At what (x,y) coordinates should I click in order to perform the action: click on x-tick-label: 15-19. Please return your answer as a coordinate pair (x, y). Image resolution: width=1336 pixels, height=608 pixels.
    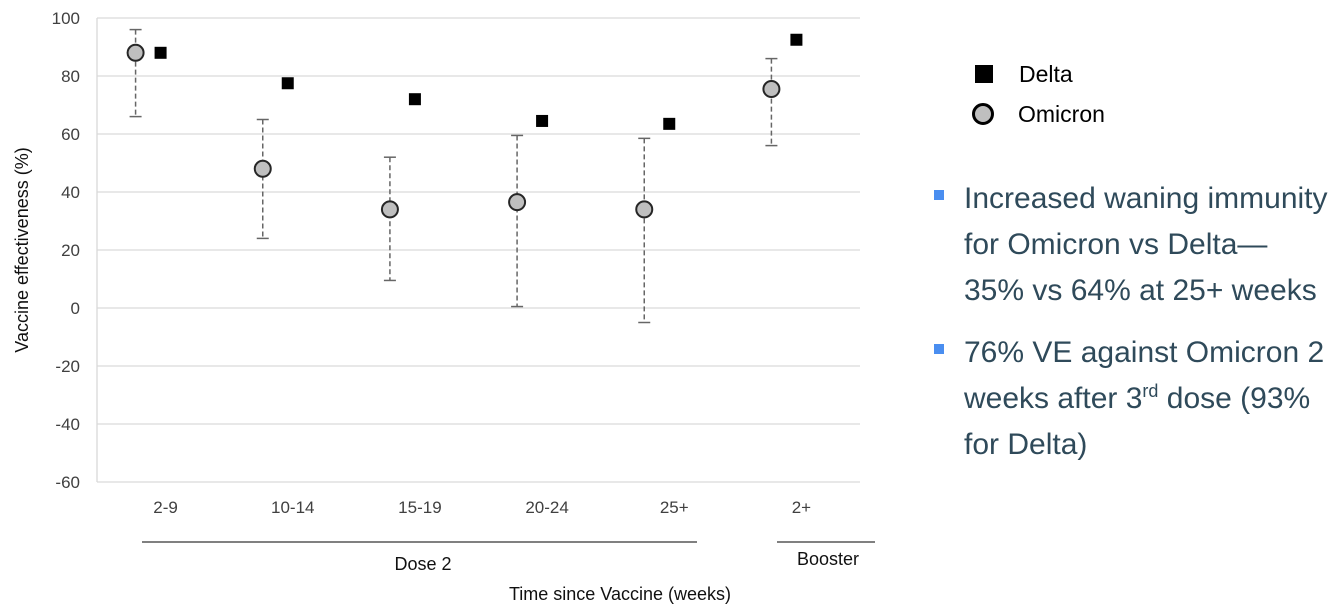
    Looking at the image, I should click on (419, 507).